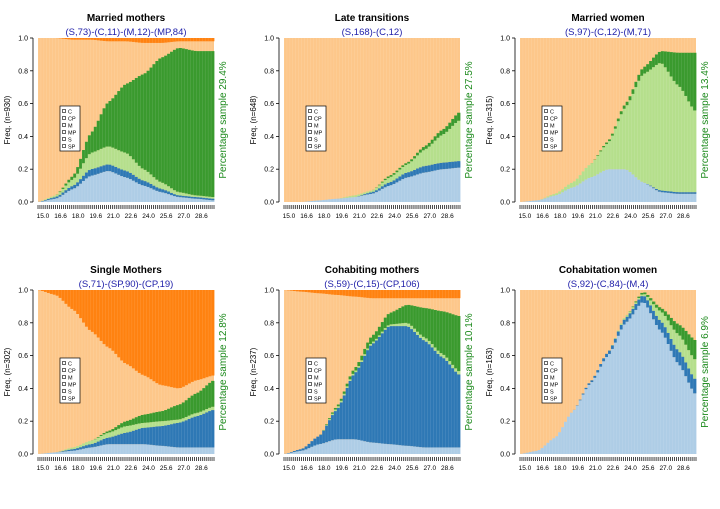 This screenshot has width=720, height=509. I want to click on y-tick-label: 0.0, so click(505, 203).